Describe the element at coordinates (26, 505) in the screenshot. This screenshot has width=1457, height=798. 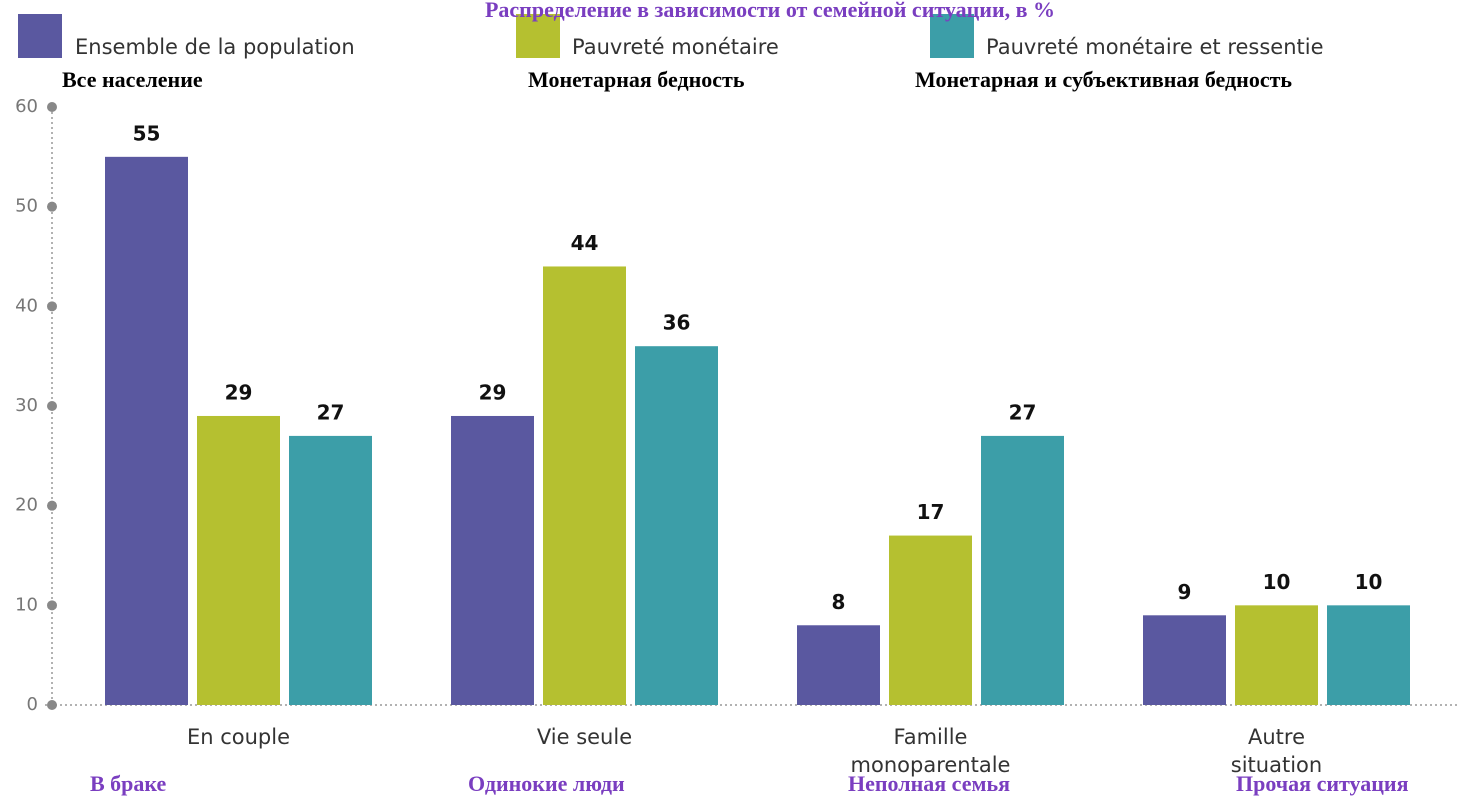
I see `y-tick-label: 20` at that location.